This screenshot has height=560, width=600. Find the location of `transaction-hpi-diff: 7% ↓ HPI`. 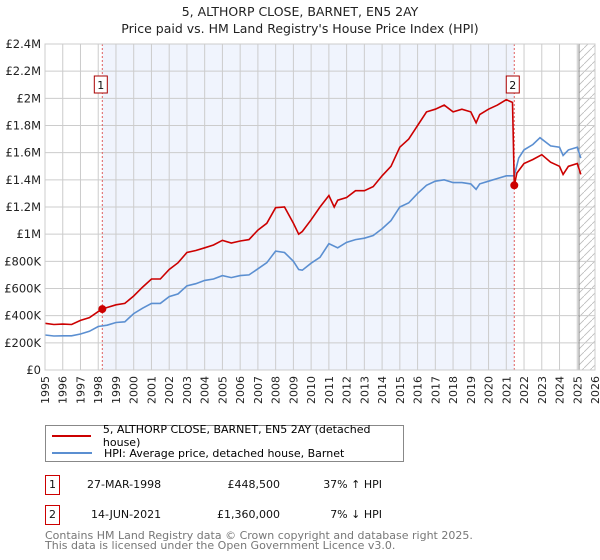

transaction-hpi-diff: 7% ↓ HPI is located at coordinates (356, 514).